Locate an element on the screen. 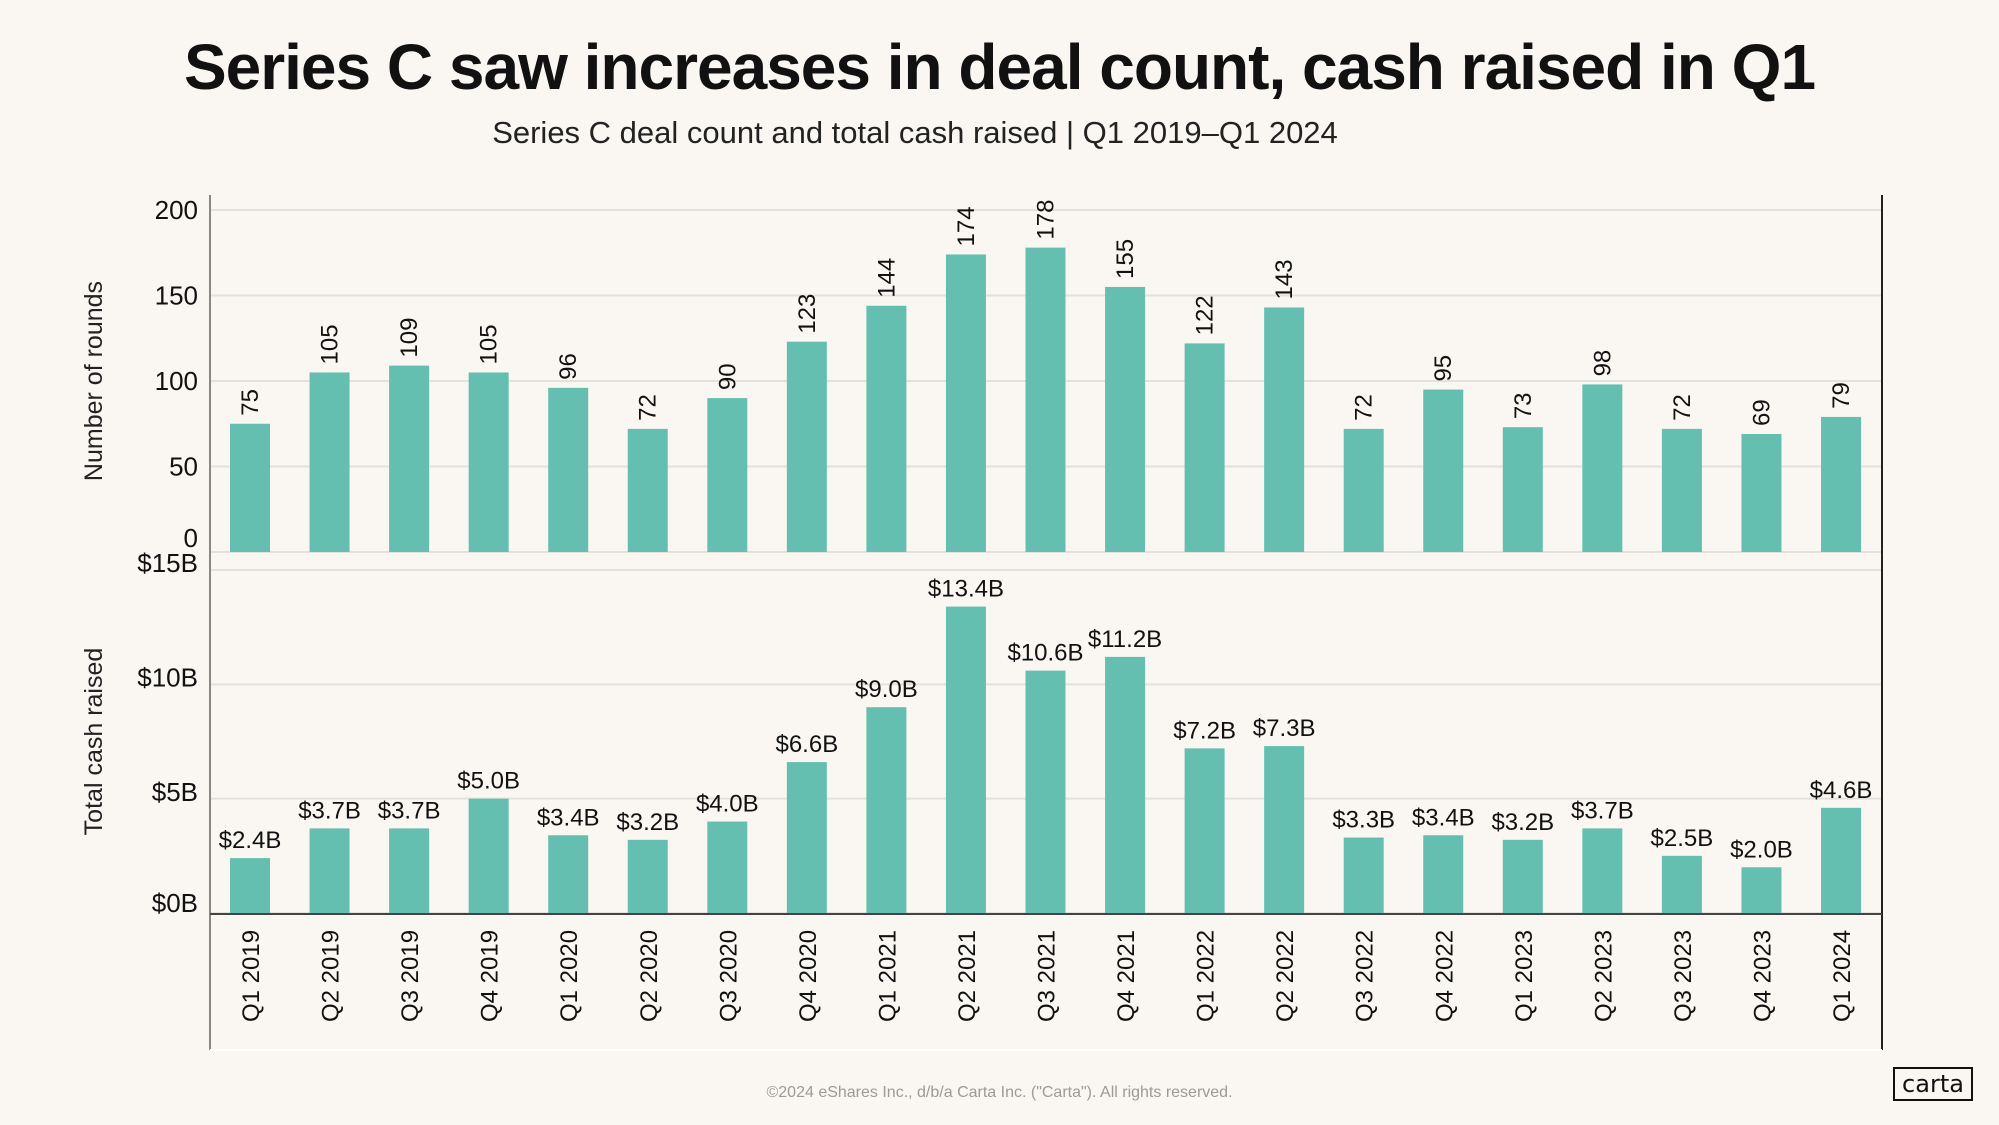 The height and width of the screenshot is (1125, 1999). data-label: 144 is located at coordinates (886, 278).